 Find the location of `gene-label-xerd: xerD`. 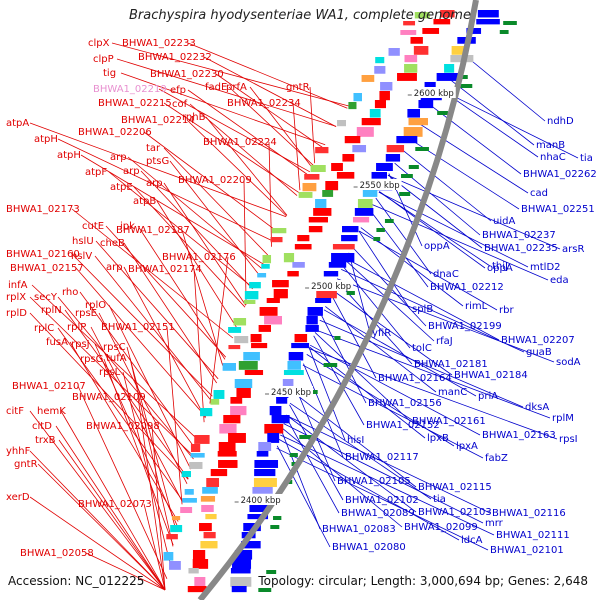

gene-label-xerd: xerD is located at coordinates (18, 497).